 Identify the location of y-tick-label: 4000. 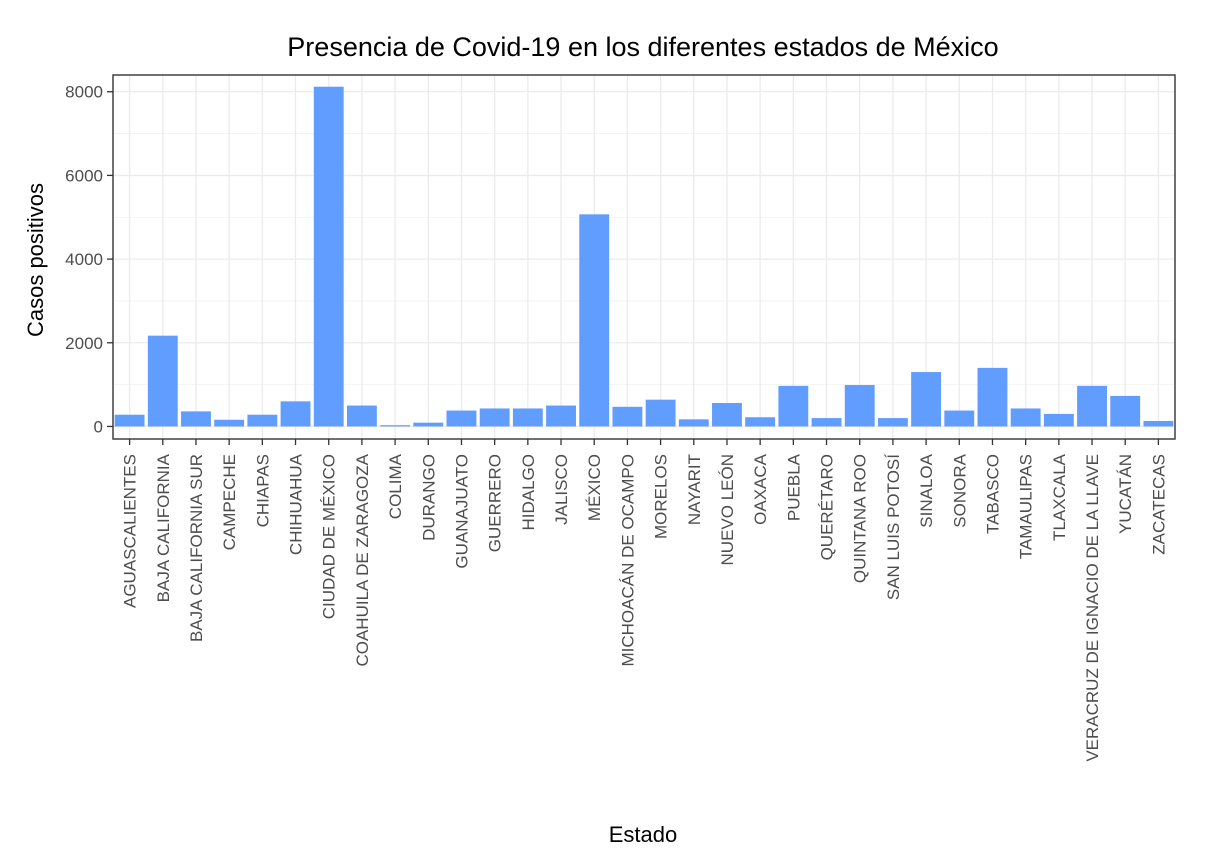
(84, 259).